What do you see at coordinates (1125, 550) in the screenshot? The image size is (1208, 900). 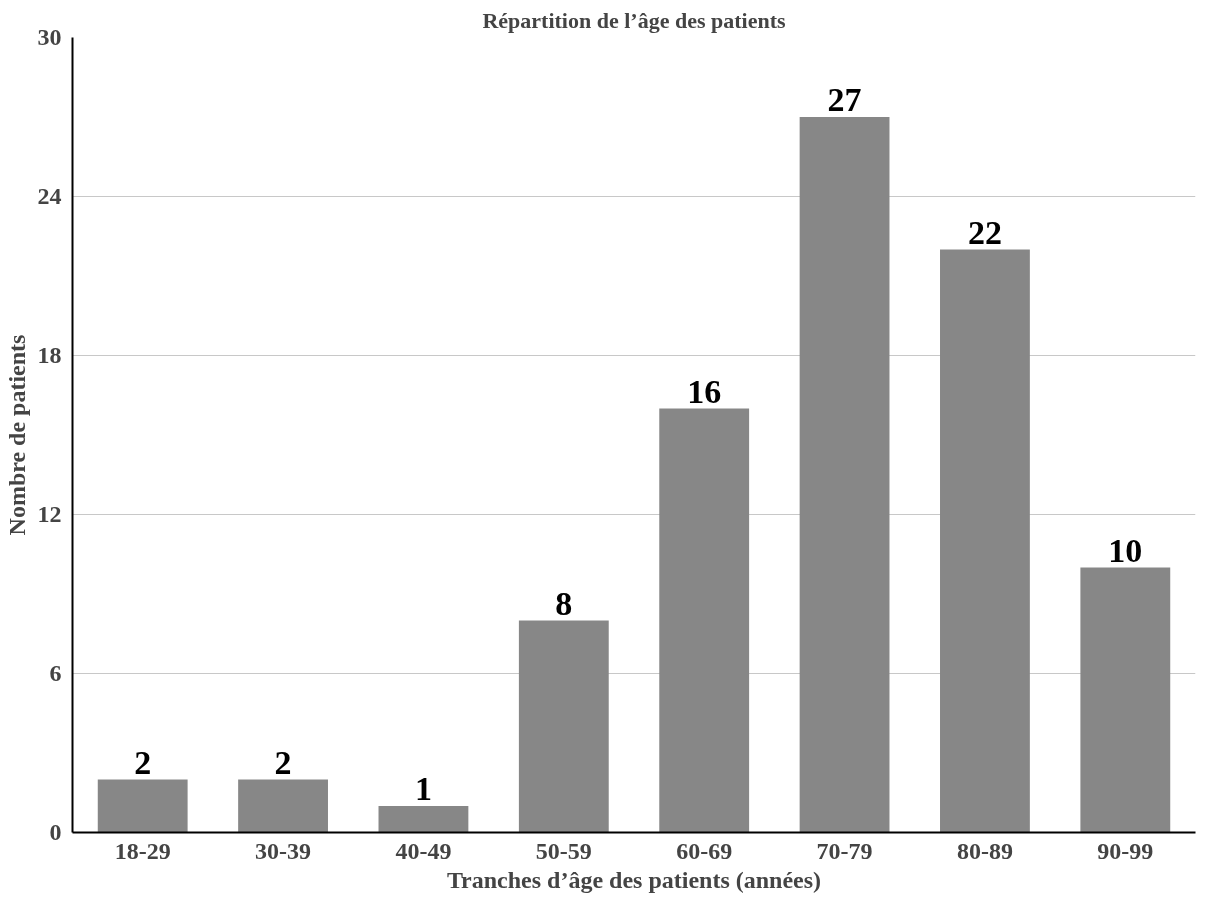 I see `data-label: 10` at bounding box center [1125, 550].